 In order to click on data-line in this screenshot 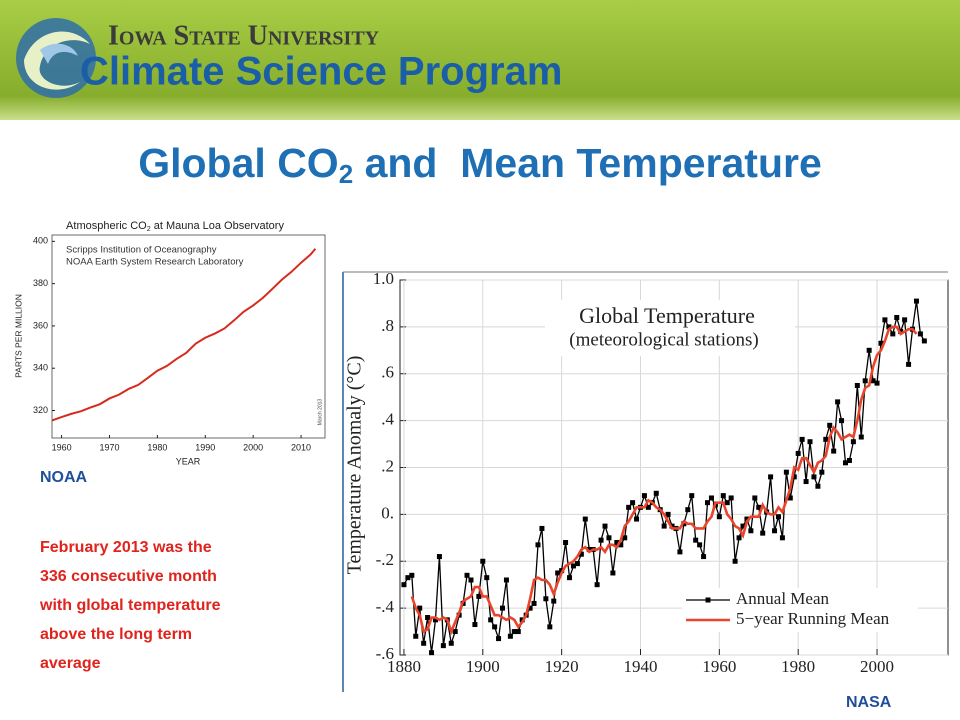, I will do `click(184, 335)`.